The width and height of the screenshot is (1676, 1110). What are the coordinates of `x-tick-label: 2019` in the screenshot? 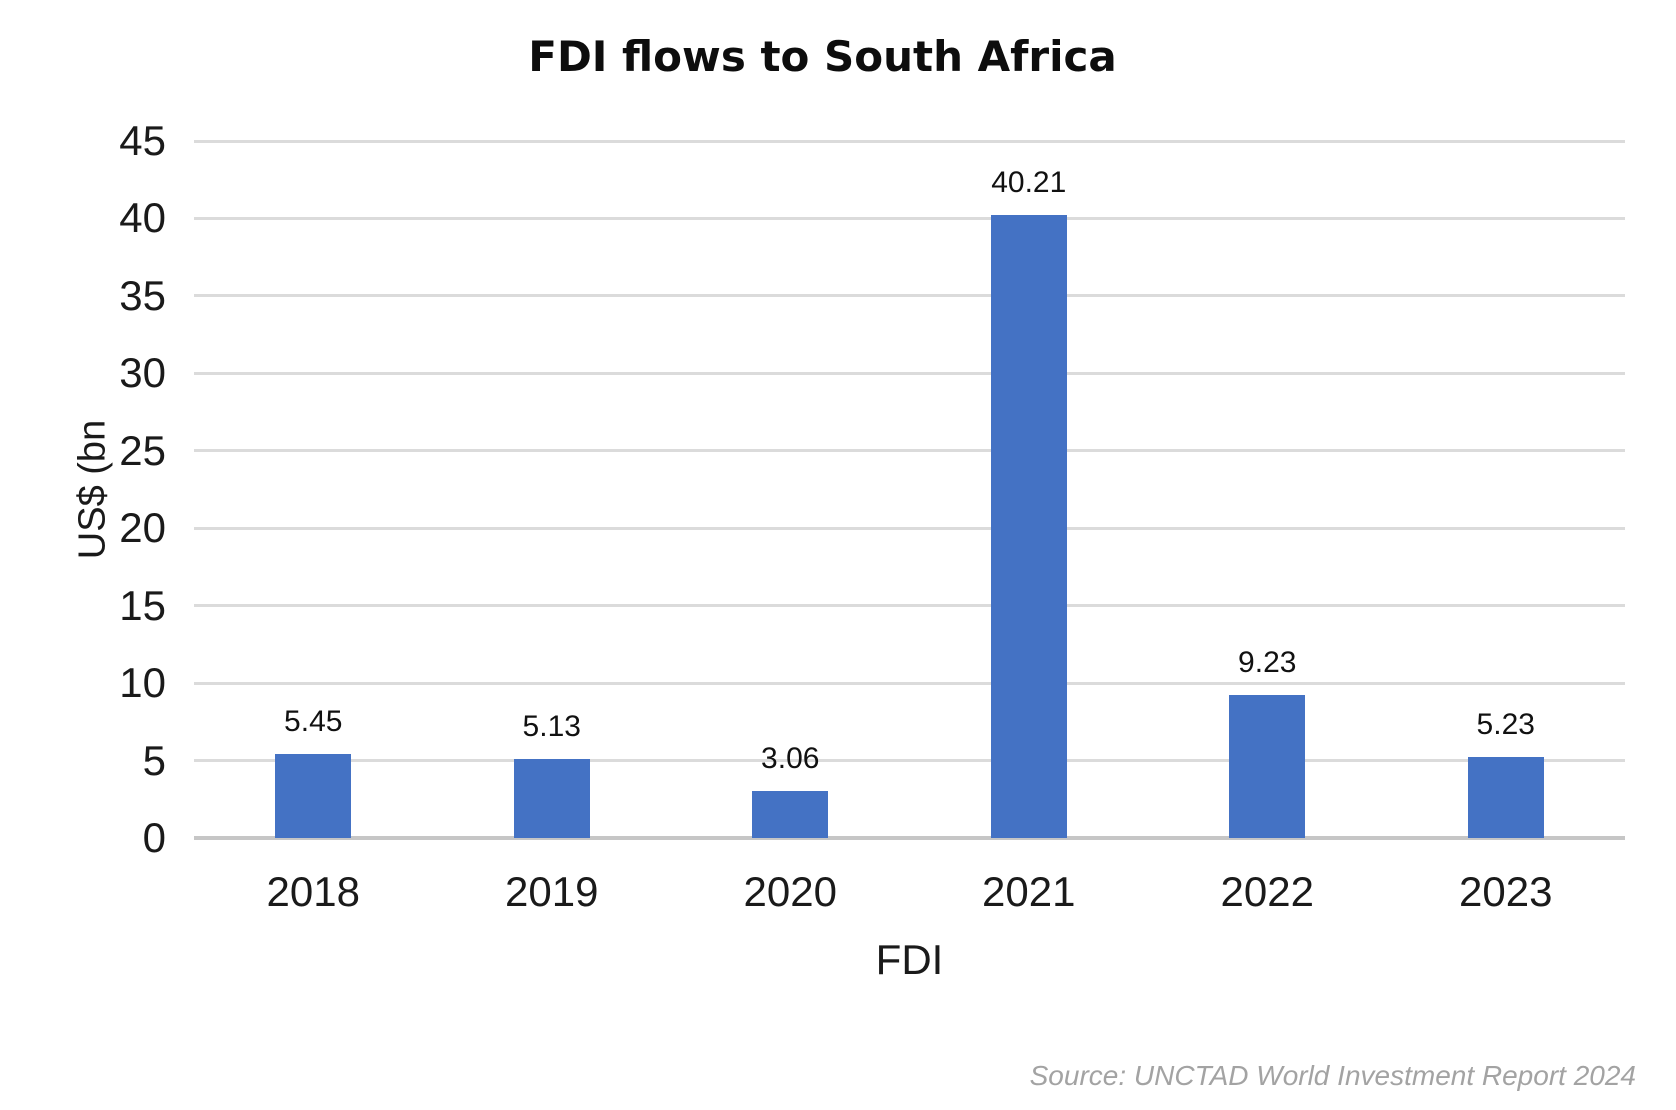 It's located at (552, 891).